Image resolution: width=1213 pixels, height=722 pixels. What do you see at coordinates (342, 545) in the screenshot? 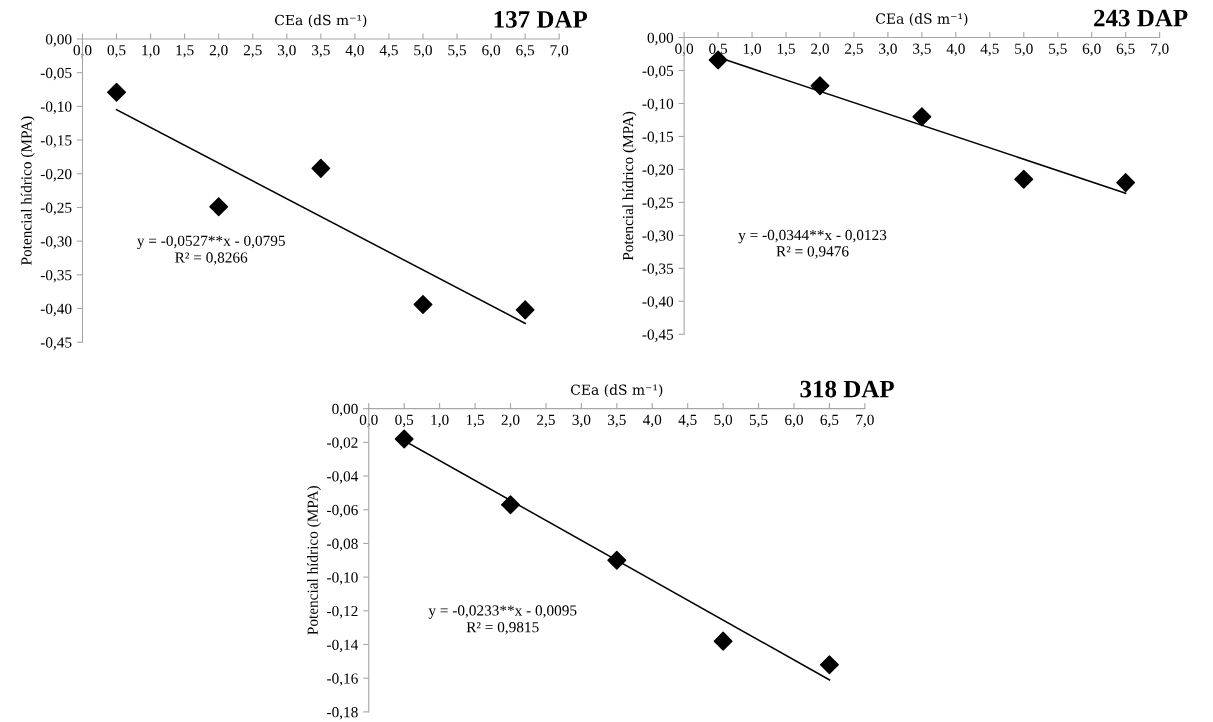
I see `y-tick-label: -0,08` at bounding box center [342, 545].